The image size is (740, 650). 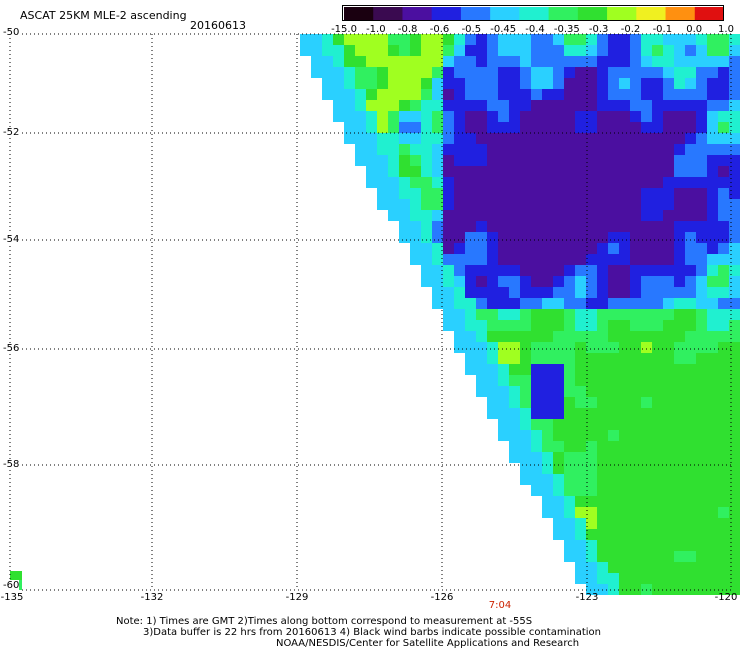 What do you see at coordinates (218, 25) in the screenshot?
I see `date-label: 20160613` at bounding box center [218, 25].